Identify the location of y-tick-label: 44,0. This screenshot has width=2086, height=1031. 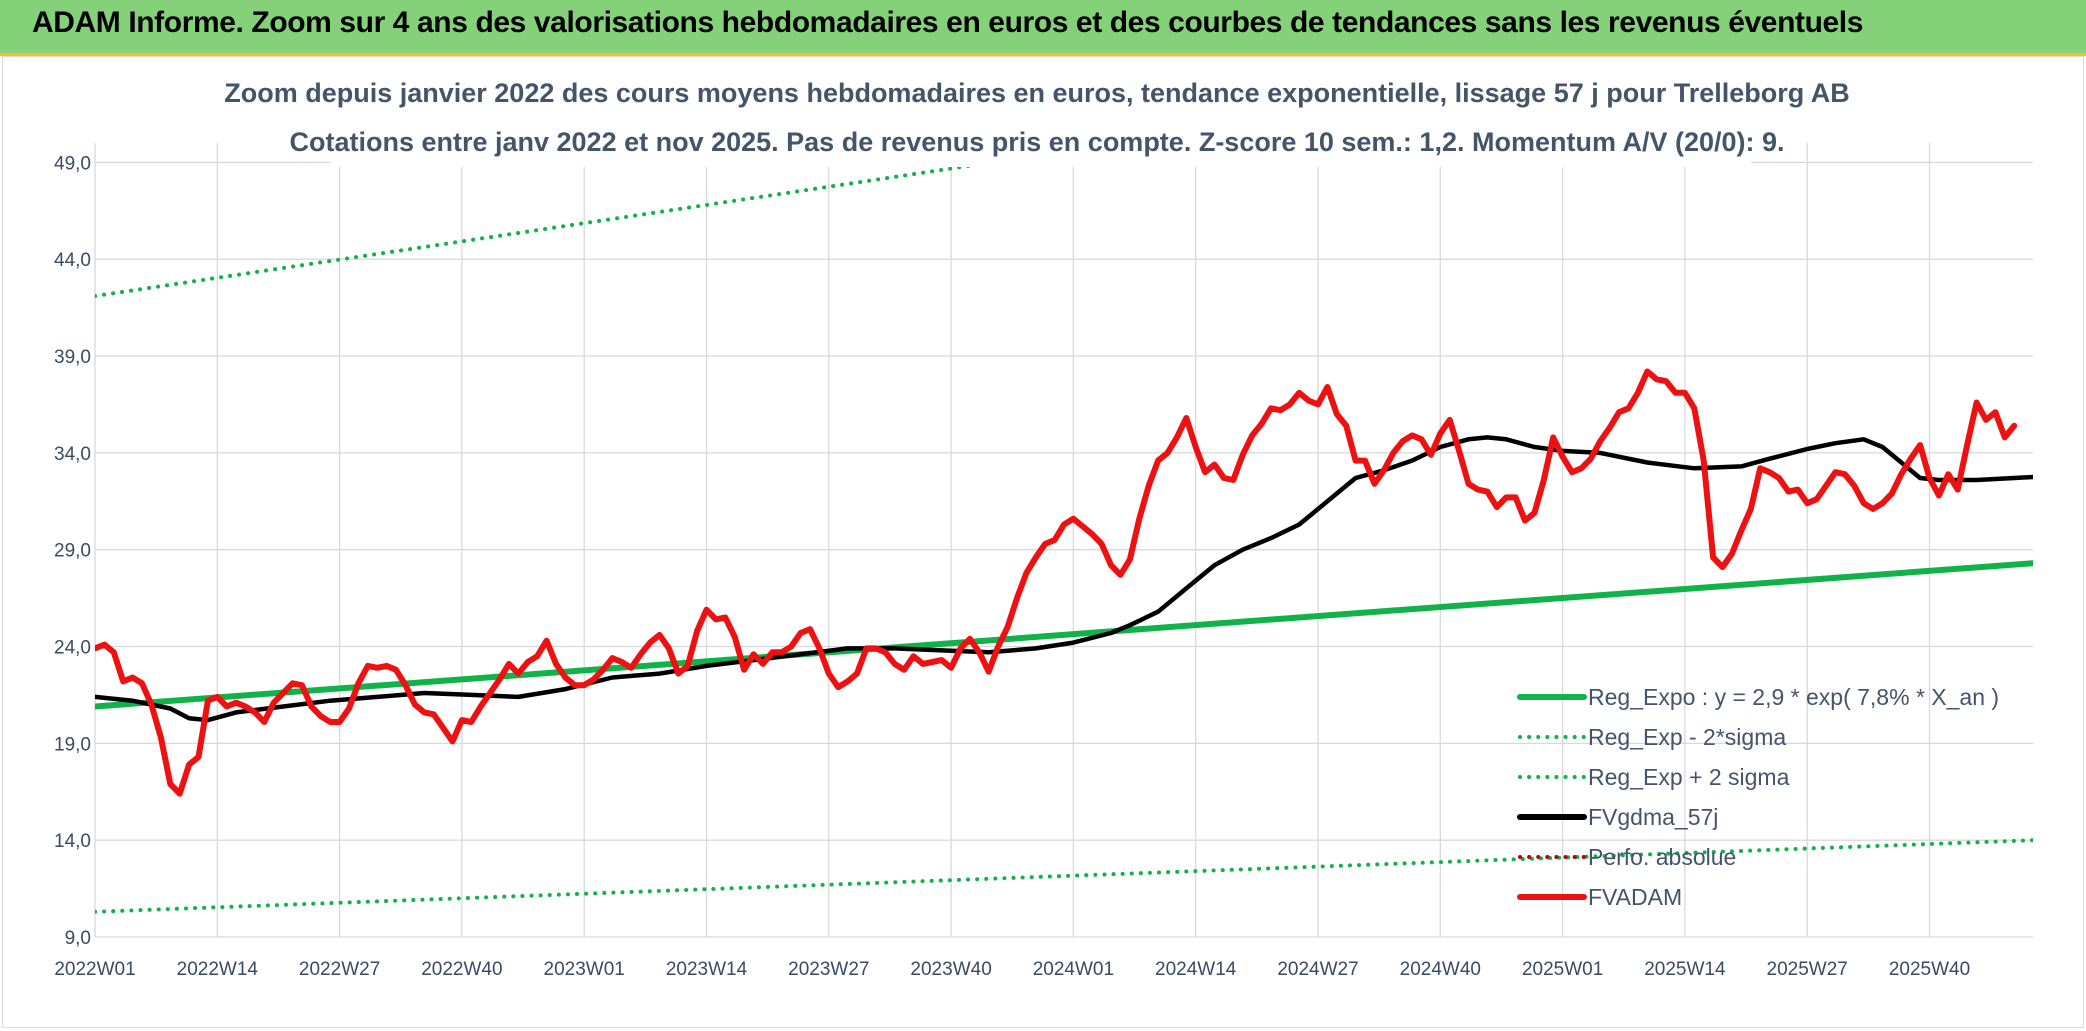
(72, 260).